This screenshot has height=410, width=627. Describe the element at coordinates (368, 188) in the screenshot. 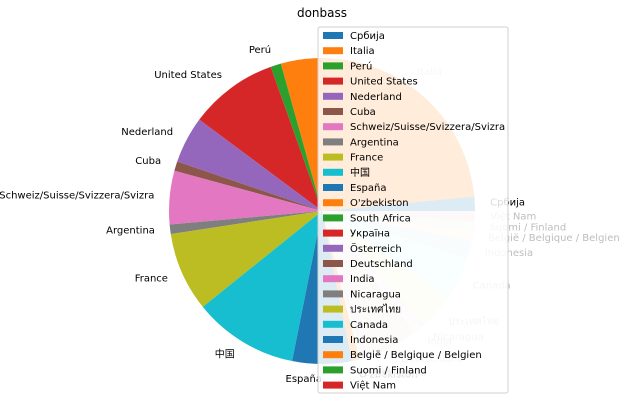

I see `legend-label: España` at that location.